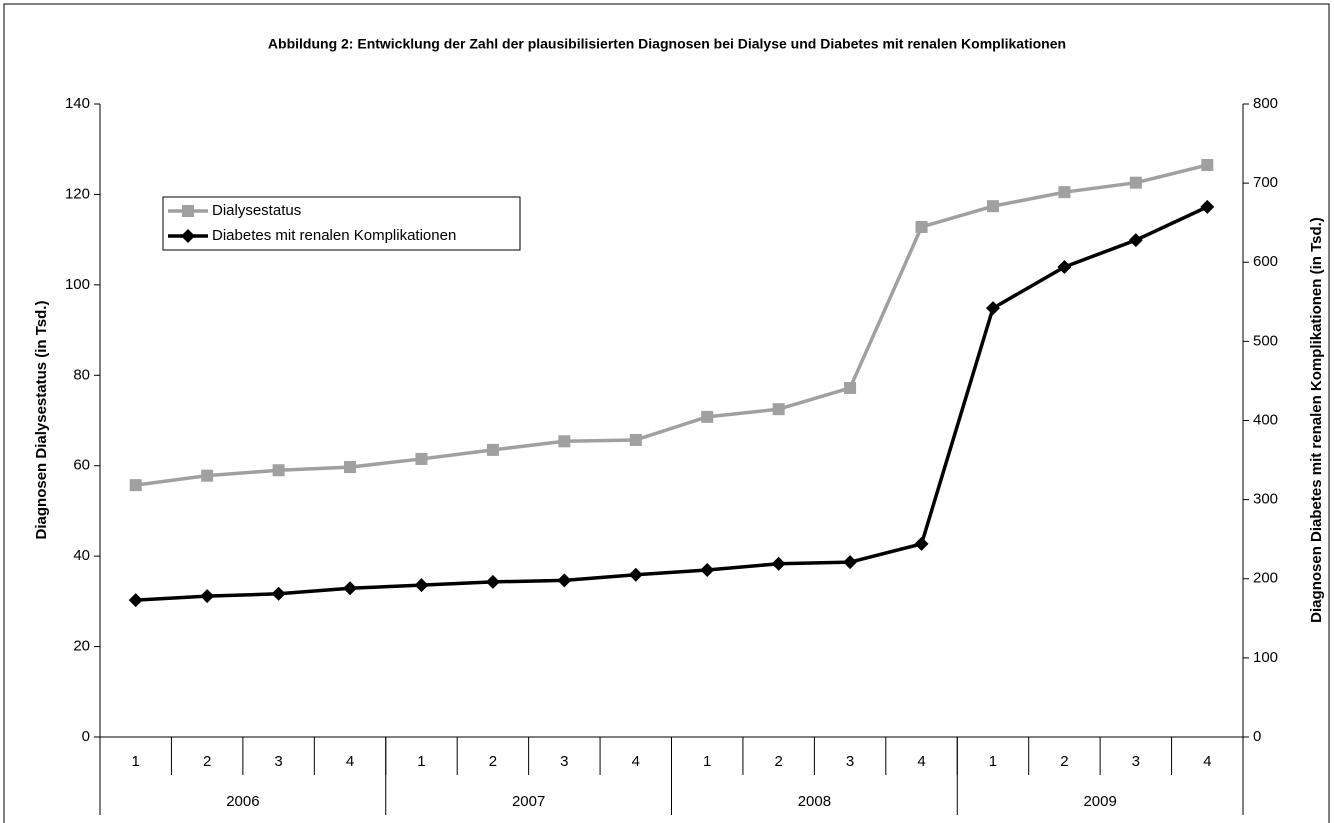 The image size is (1334, 823). I want to click on y2-tick-label: 600, so click(1265, 261).